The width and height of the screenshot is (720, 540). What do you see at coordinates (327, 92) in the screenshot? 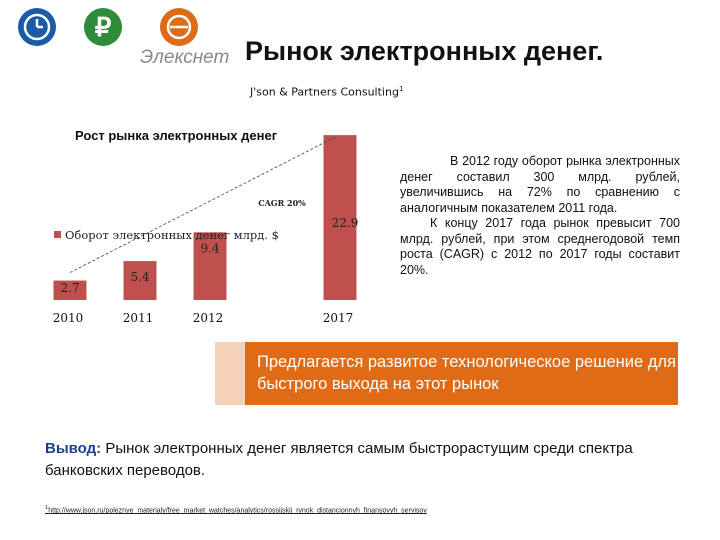
I see `source-label: J'son & Partners Consulting1` at bounding box center [327, 92].